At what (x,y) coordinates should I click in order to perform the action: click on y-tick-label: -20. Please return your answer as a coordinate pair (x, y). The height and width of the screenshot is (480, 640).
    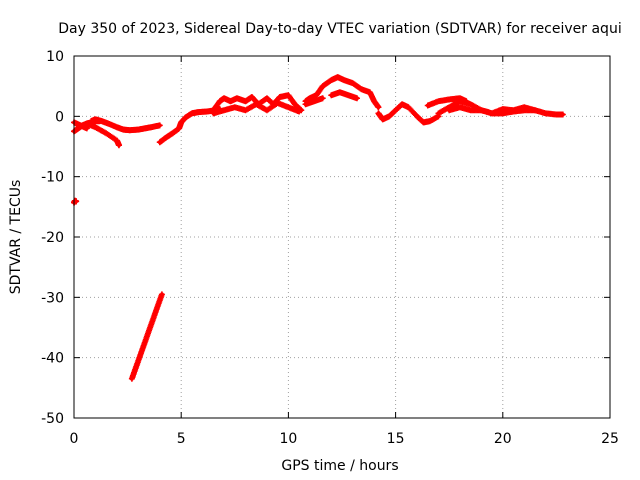
    Looking at the image, I should click on (52, 238).